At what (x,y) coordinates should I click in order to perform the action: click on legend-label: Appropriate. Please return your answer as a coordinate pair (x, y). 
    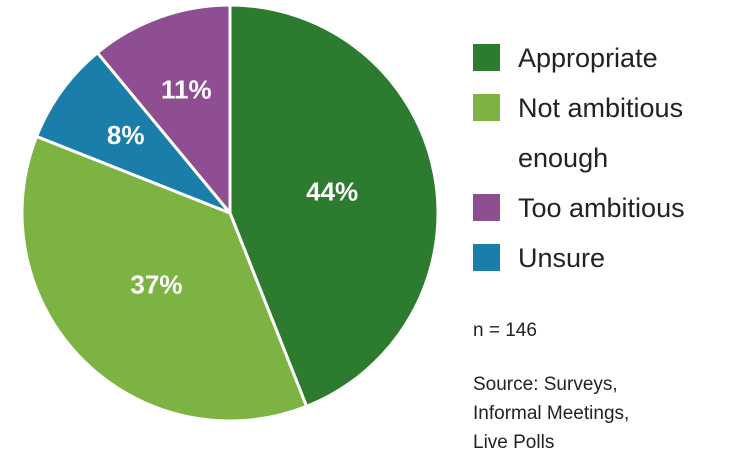
    Looking at the image, I should click on (588, 58).